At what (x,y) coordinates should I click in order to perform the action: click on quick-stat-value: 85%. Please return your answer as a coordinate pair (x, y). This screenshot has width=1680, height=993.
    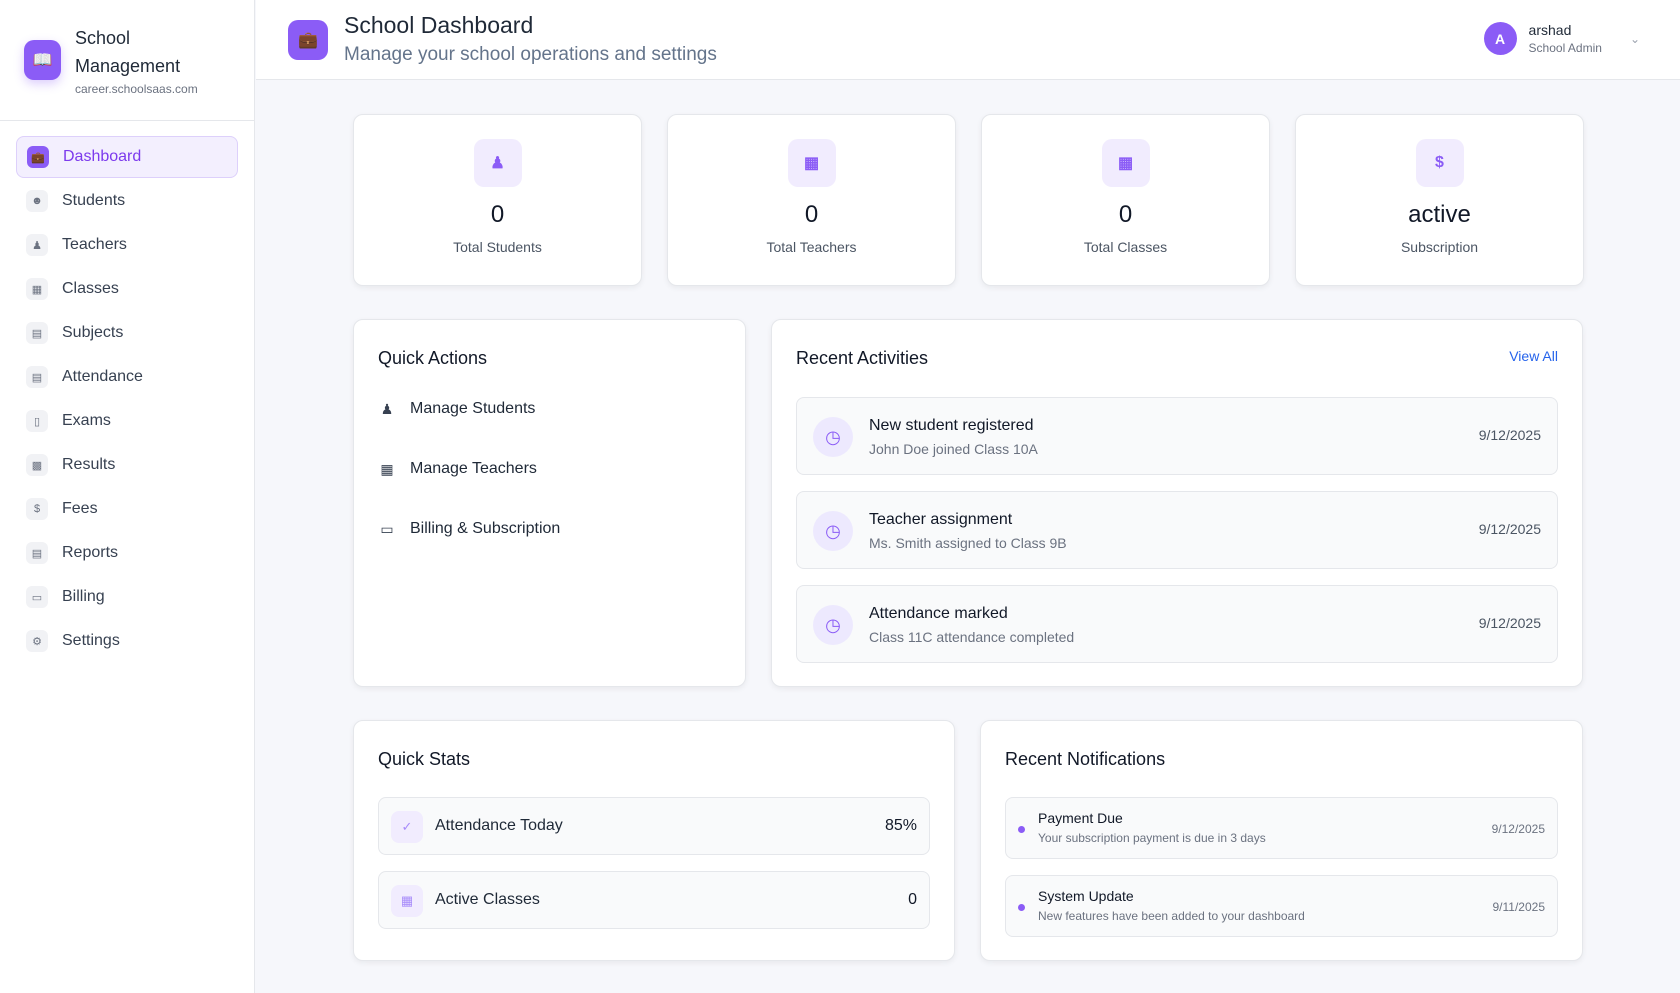
    Looking at the image, I should click on (900, 825).